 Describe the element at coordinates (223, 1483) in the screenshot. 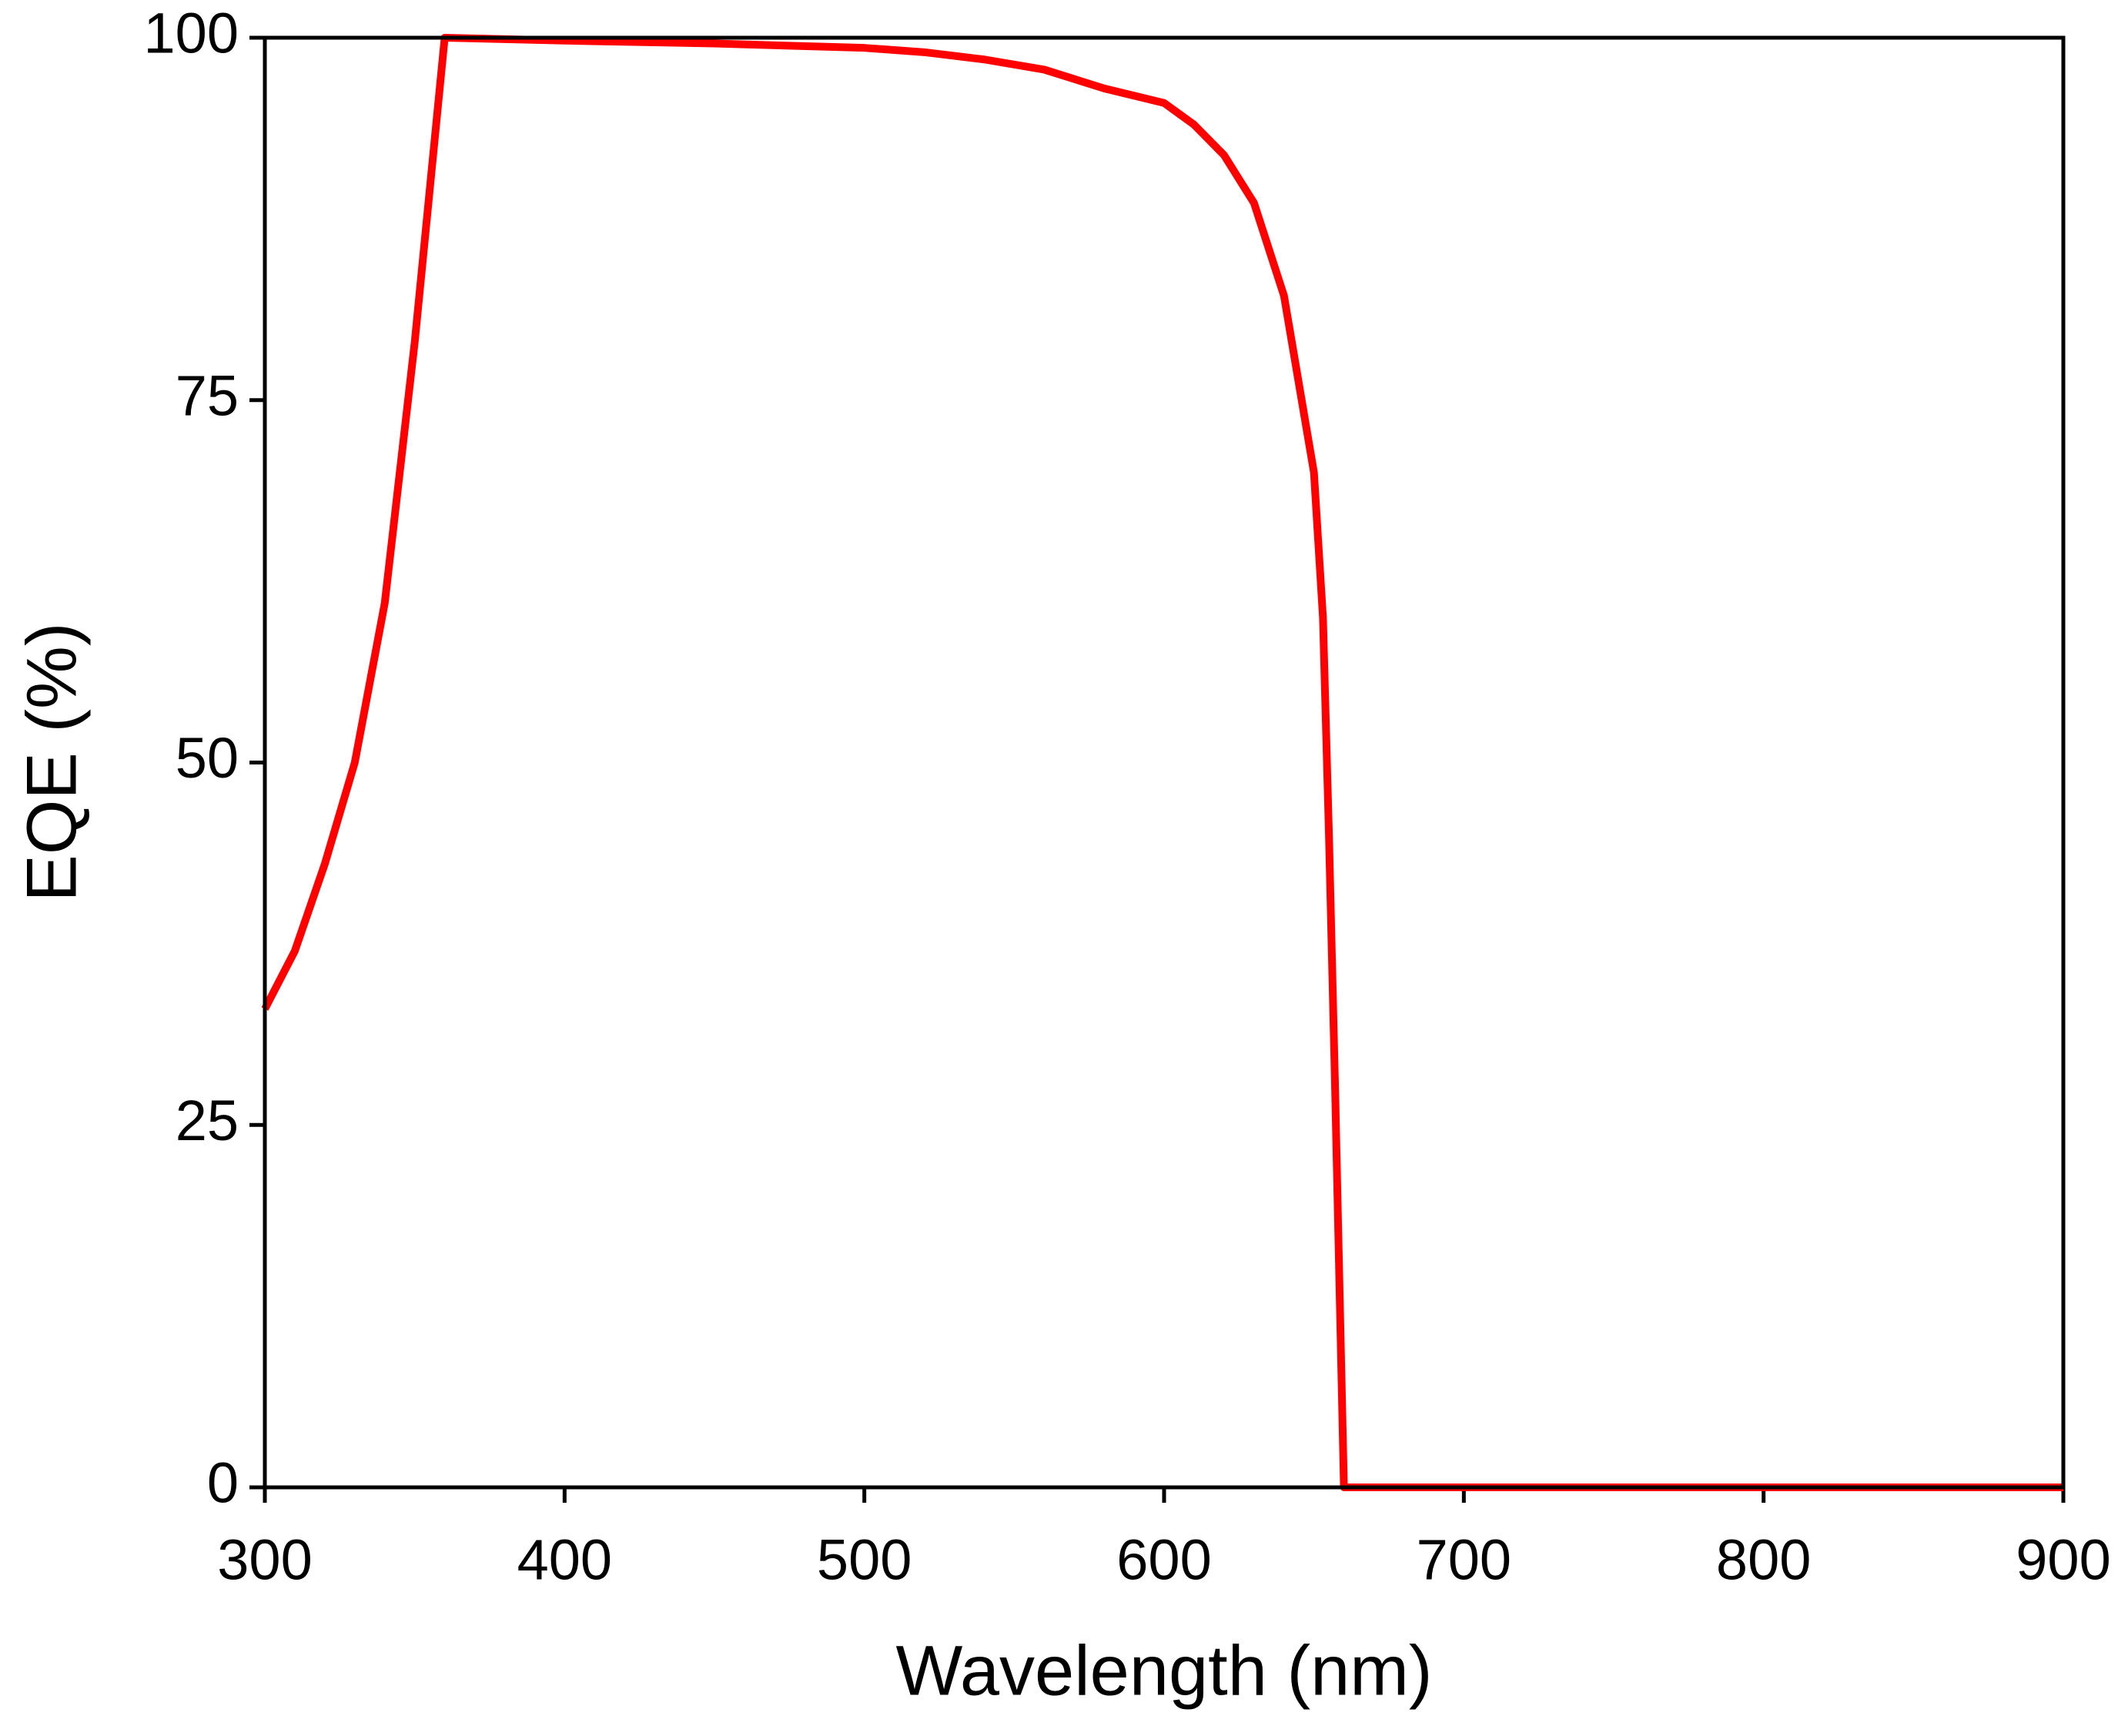

I see `y-tick-label: 0` at that location.